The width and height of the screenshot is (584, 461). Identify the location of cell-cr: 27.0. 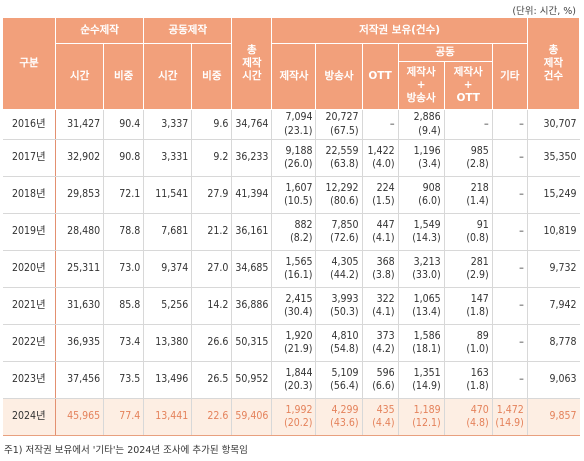
(212, 269).